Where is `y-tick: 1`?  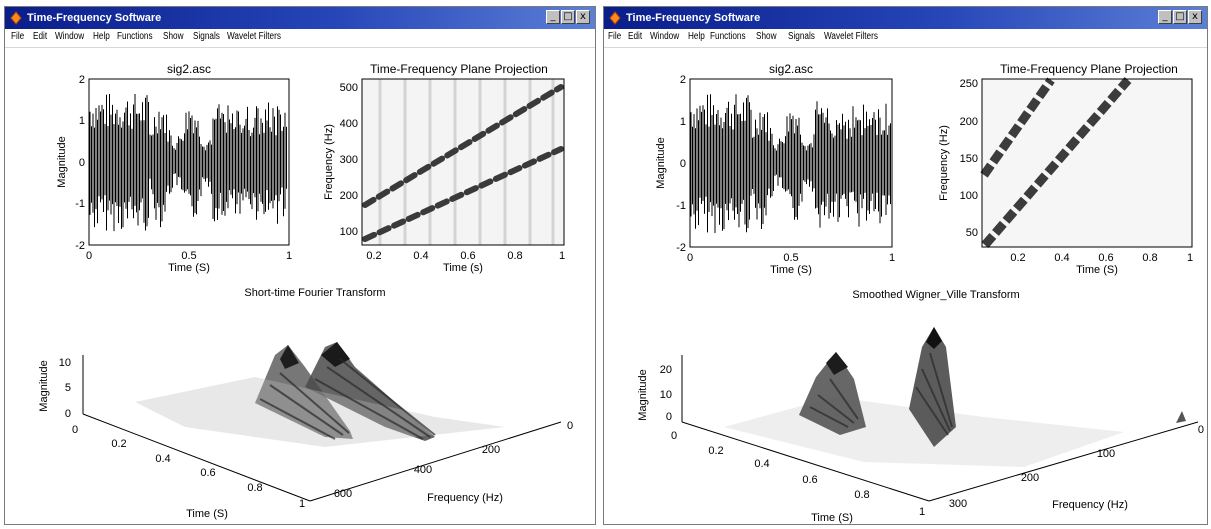 y-tick: 1 is located at coordinates (683, 122).